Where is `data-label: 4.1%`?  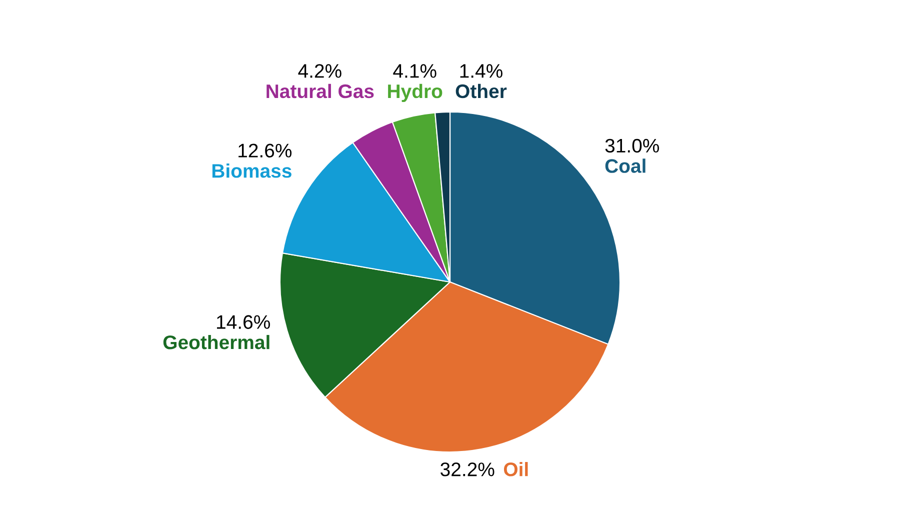
data-label: 4.1% is located at coordinates (414, 71).